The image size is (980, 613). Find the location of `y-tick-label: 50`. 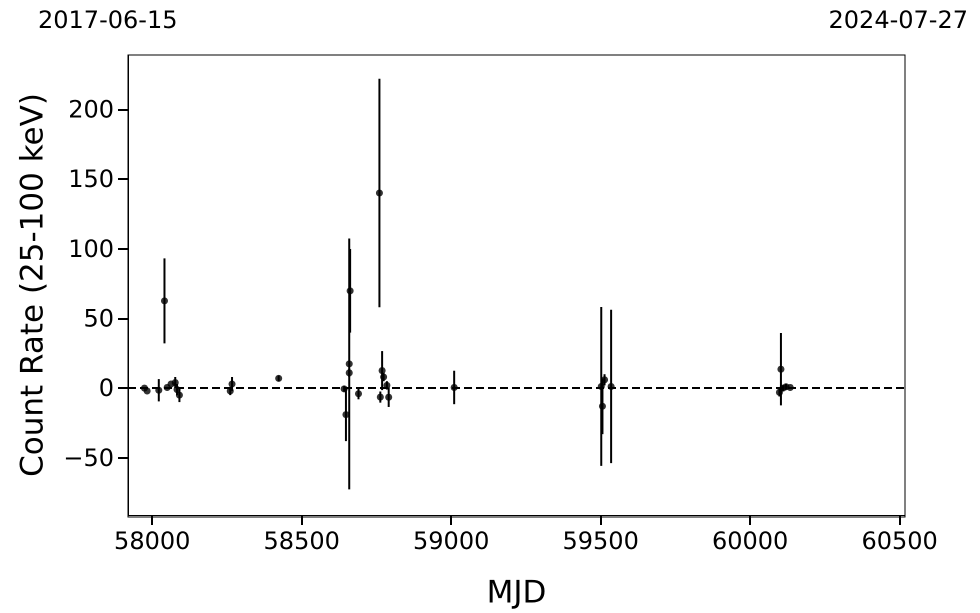

y-tick-label: 50 is located at coordinates (98, 318).